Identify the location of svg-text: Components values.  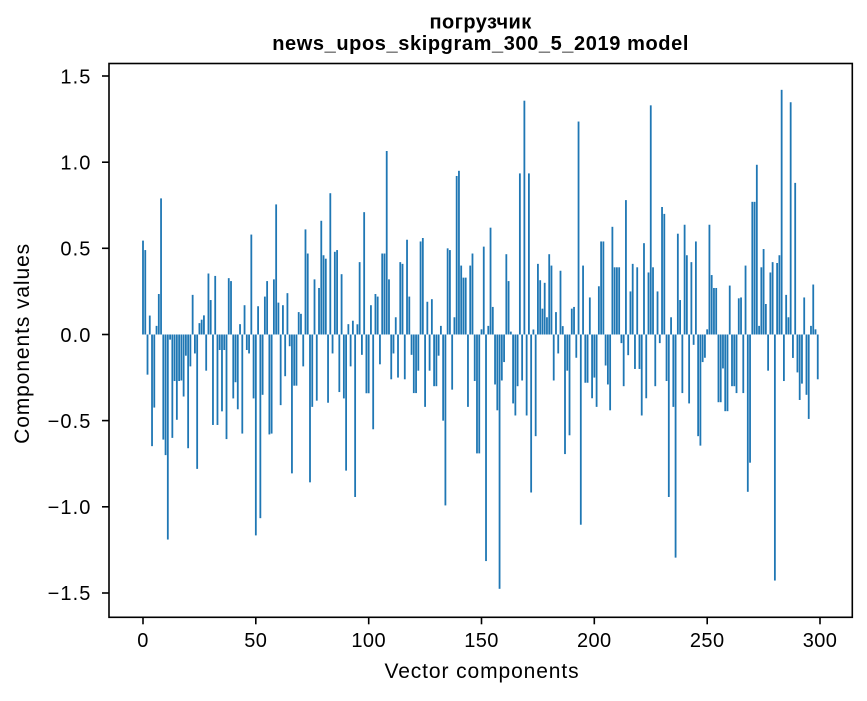
(22, 343).